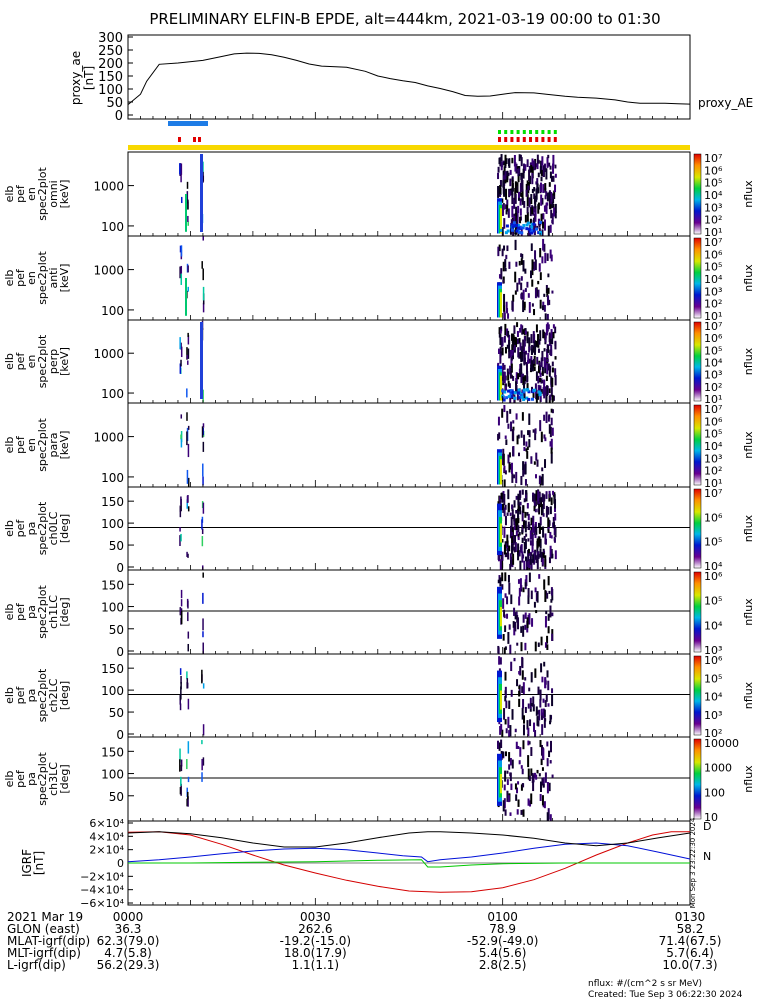 Image resolution: width=775 pixels, height=1000 pixels. What do you see at coordinates (315, 941) in the screenshot?
I see `ephemeris-value: -19.2(-15.0)` at bounding box center [315, 941].